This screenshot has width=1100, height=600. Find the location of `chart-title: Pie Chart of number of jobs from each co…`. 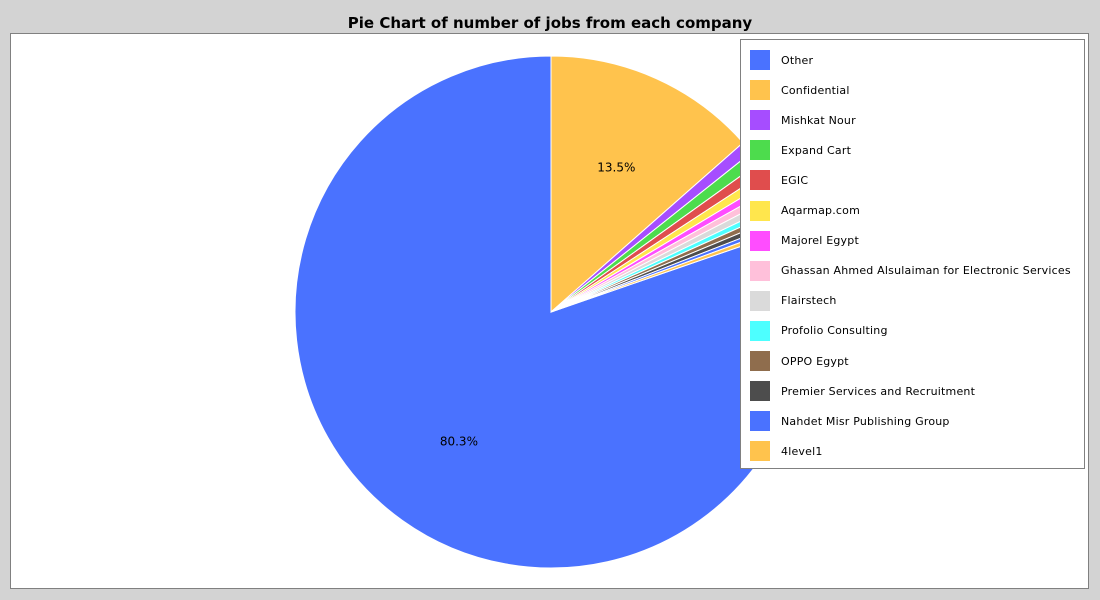

chart-title: Pie Chart of number of jobs from each co… is located at coordinates (550, 23).